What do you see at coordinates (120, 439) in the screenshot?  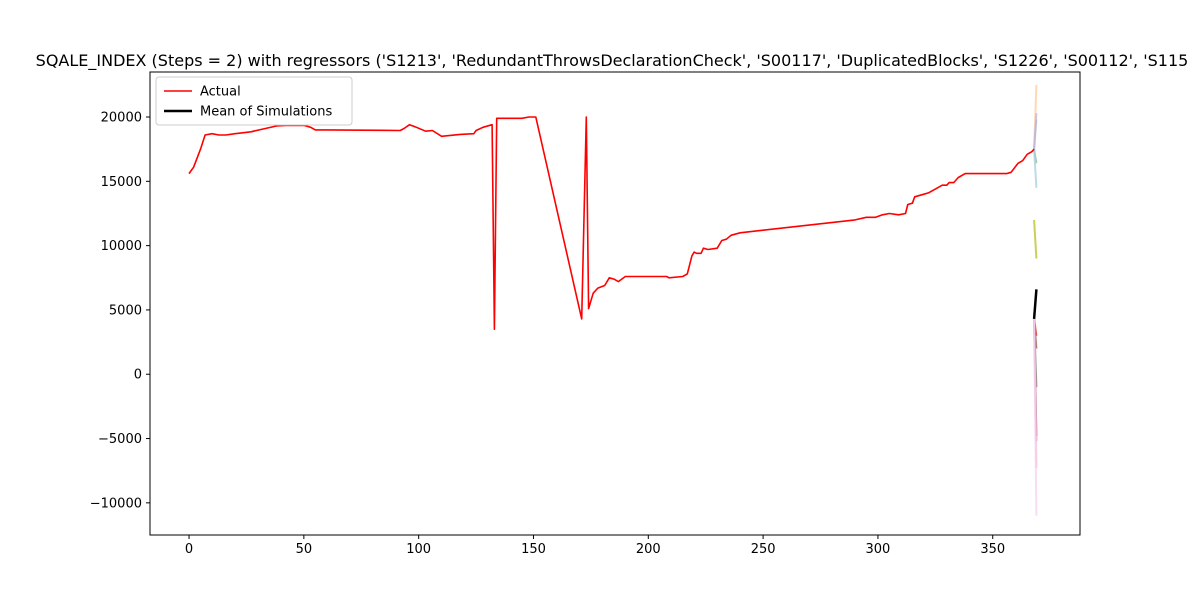 I see `y-tick-label: −5000` at bounding box center [120, 439].